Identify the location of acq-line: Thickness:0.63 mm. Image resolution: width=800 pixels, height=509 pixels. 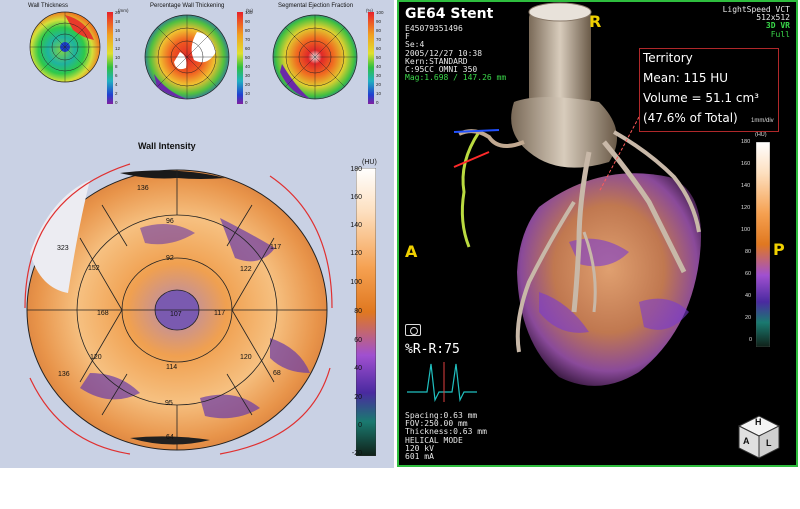
(446, 432).